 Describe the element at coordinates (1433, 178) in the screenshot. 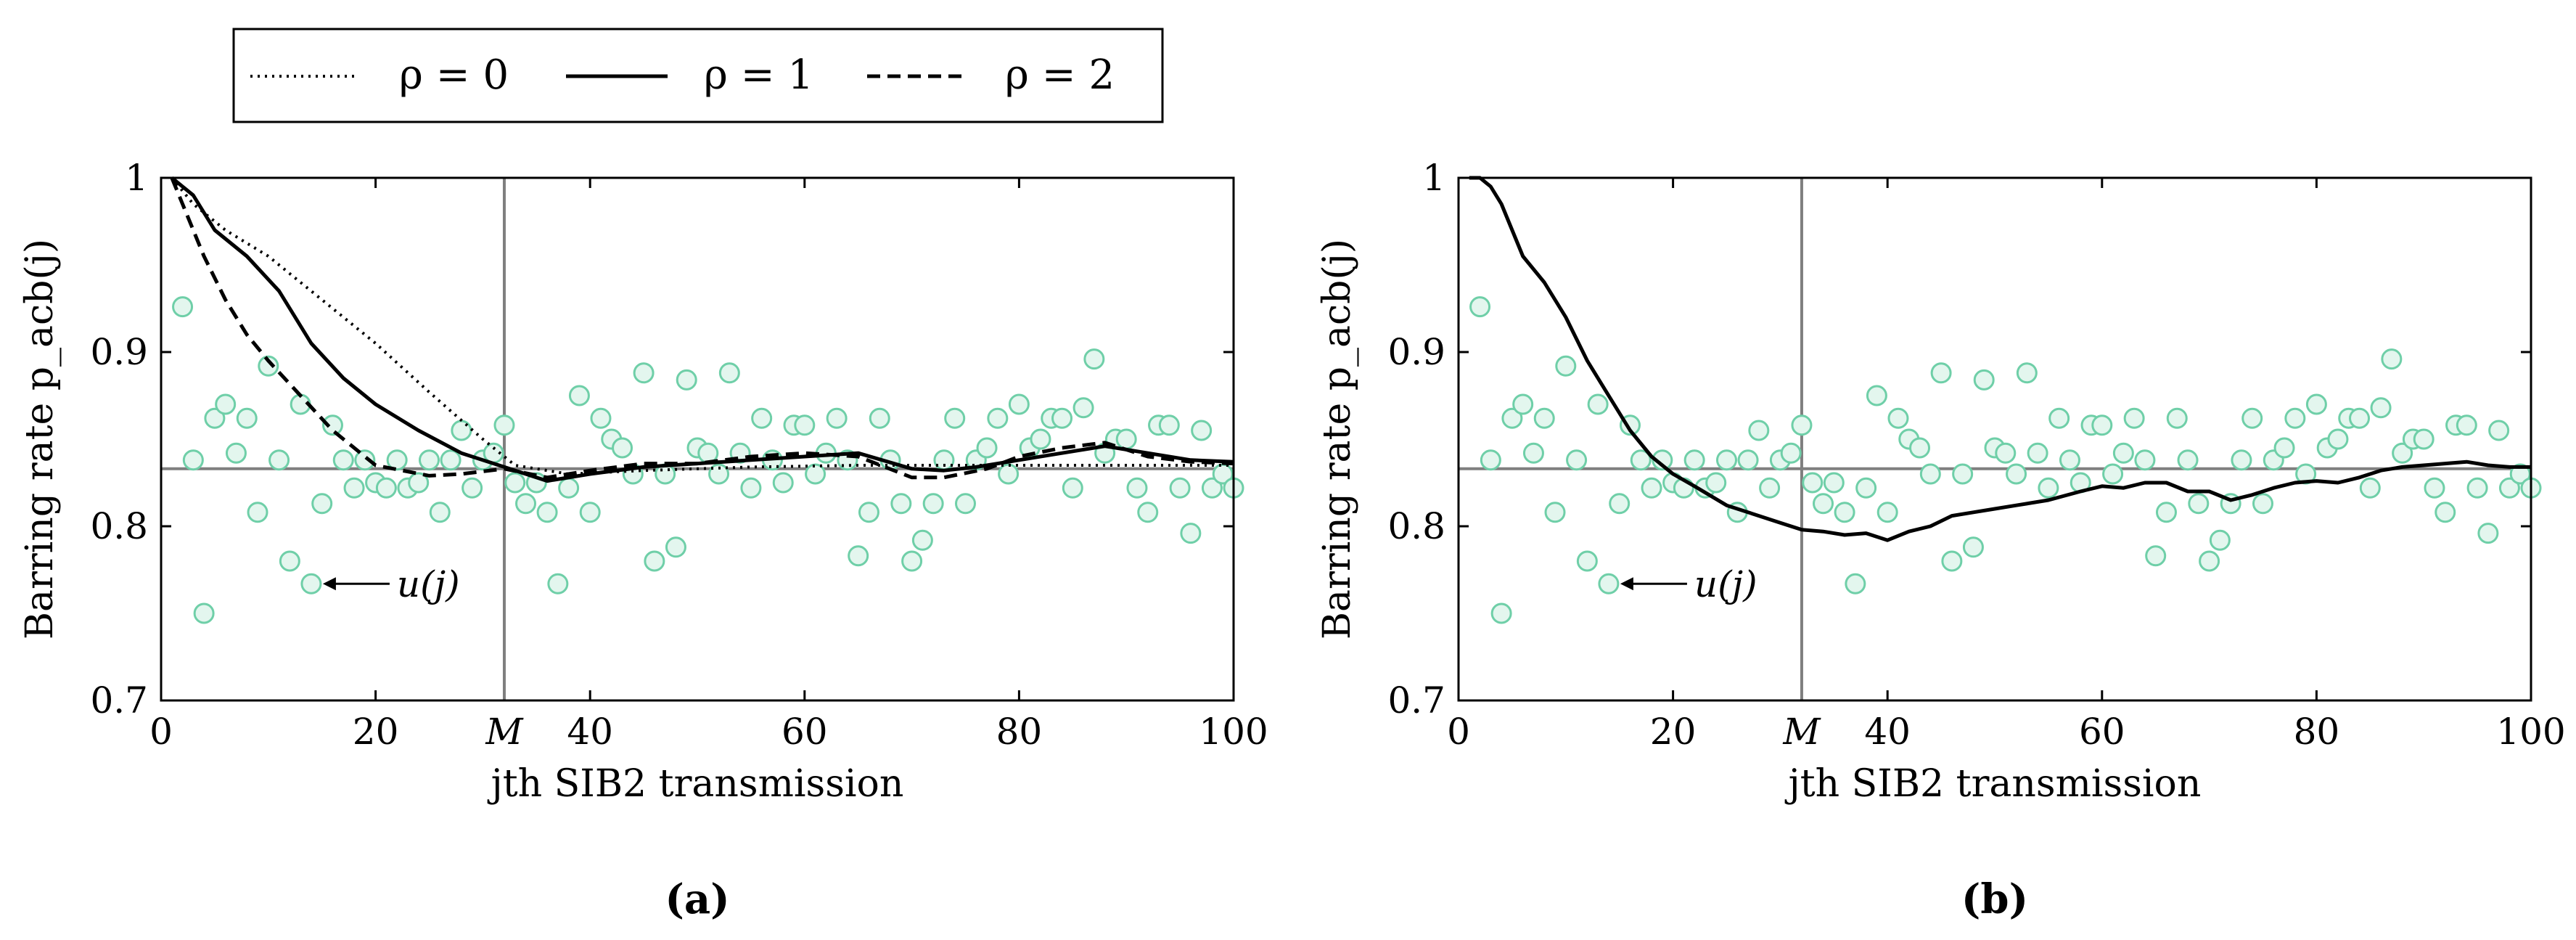

I see `y-tick-label: 1` at that location.